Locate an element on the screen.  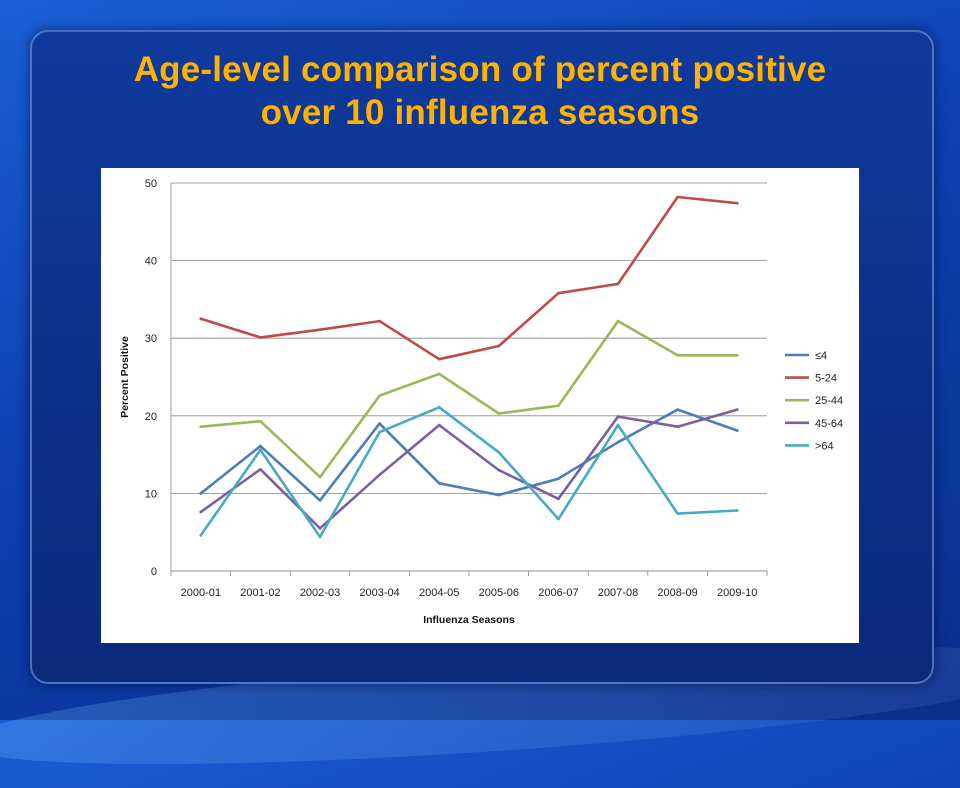
x-tick-label: 2001-02 is located at coordinates (260, 593).